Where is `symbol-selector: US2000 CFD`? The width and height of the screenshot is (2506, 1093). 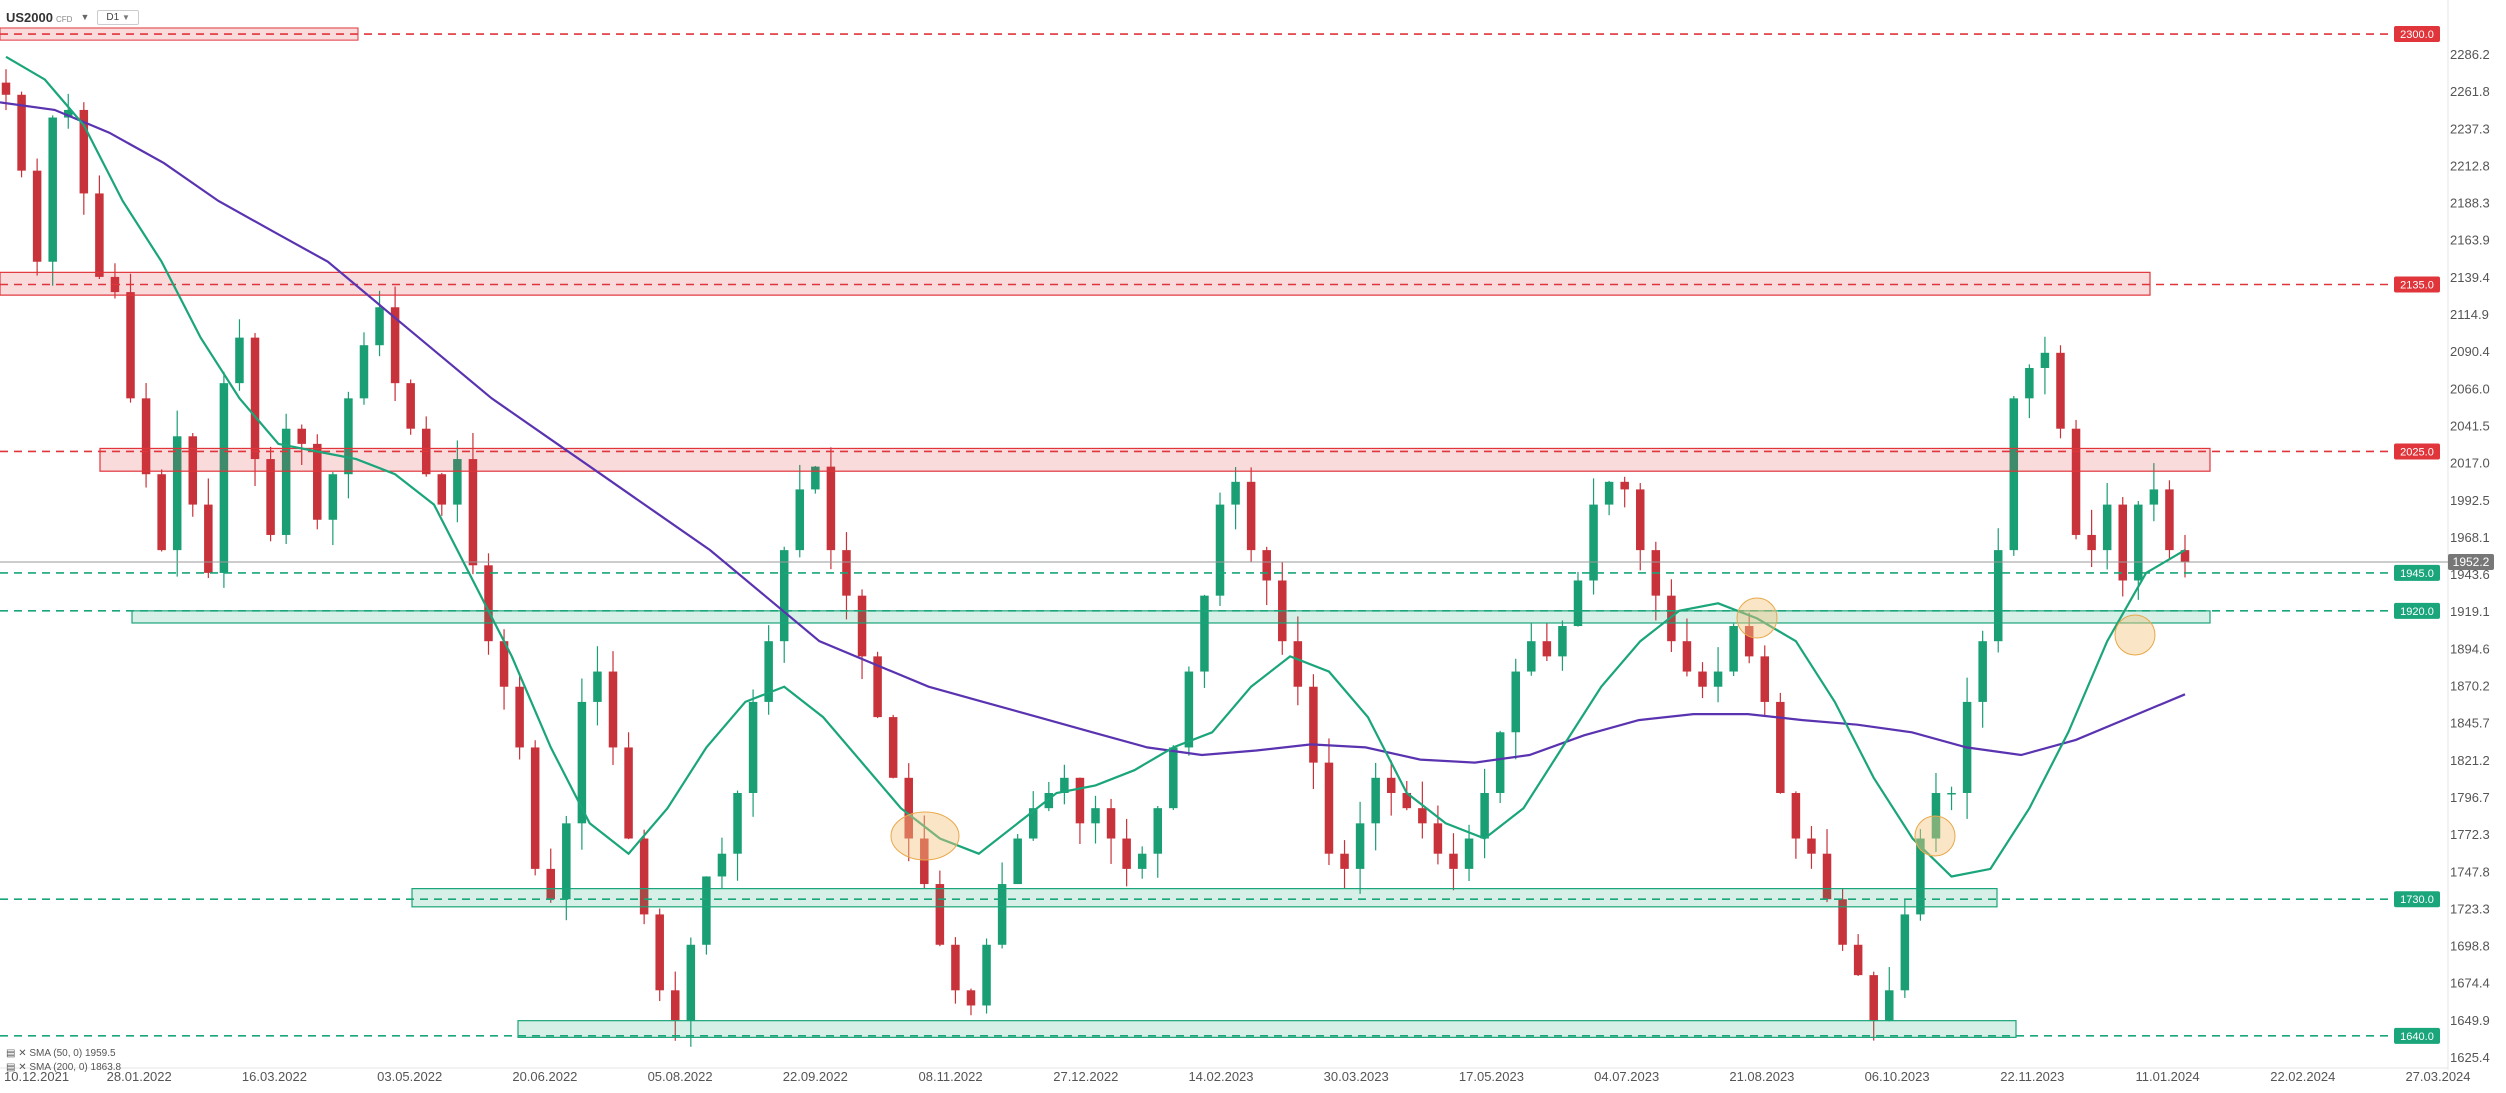 symbol-selector: US2000 CFD is located at coordinates (39, 17).